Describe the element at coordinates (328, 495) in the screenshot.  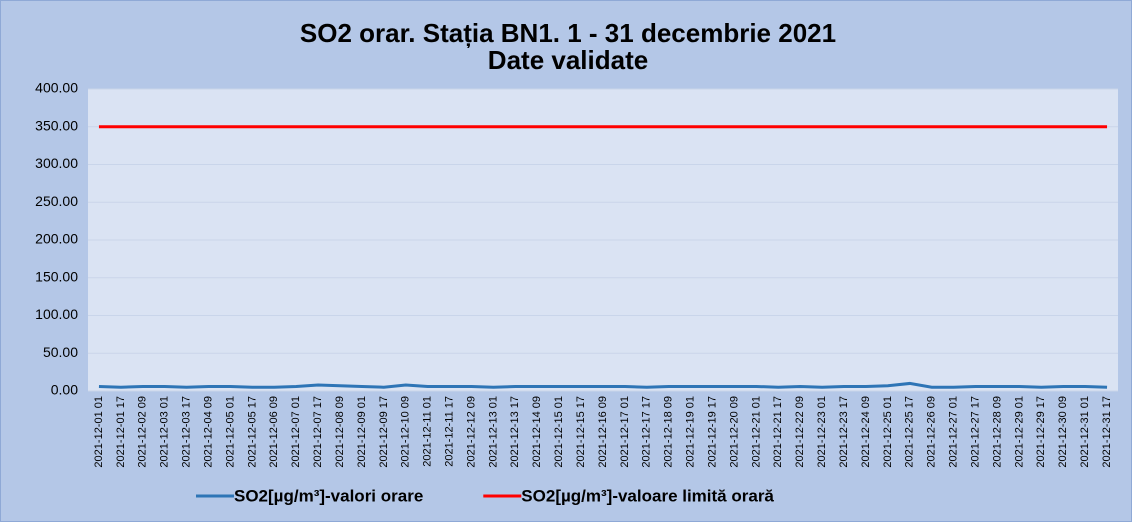
I see `legend-label: SO2[µg/m³]-valori orare` at that location.